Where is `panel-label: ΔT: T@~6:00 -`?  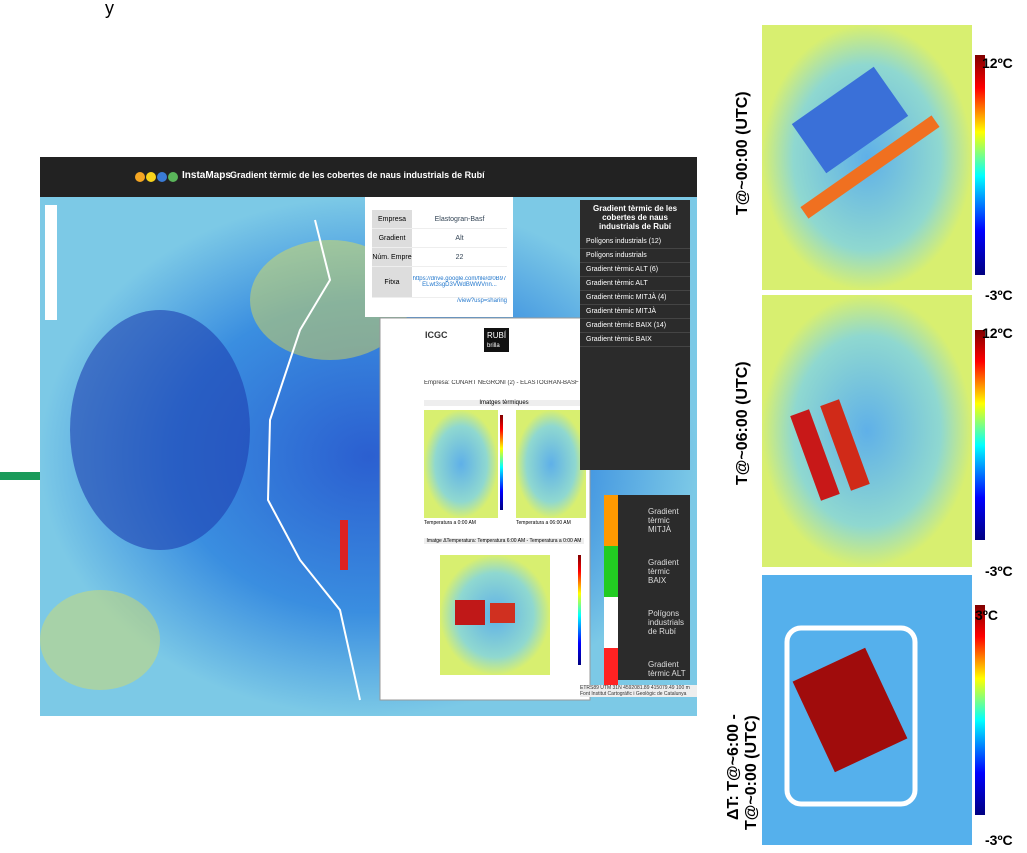 panel-label: ΔT: T@~6:00 - is located at coordinates (733, 767).